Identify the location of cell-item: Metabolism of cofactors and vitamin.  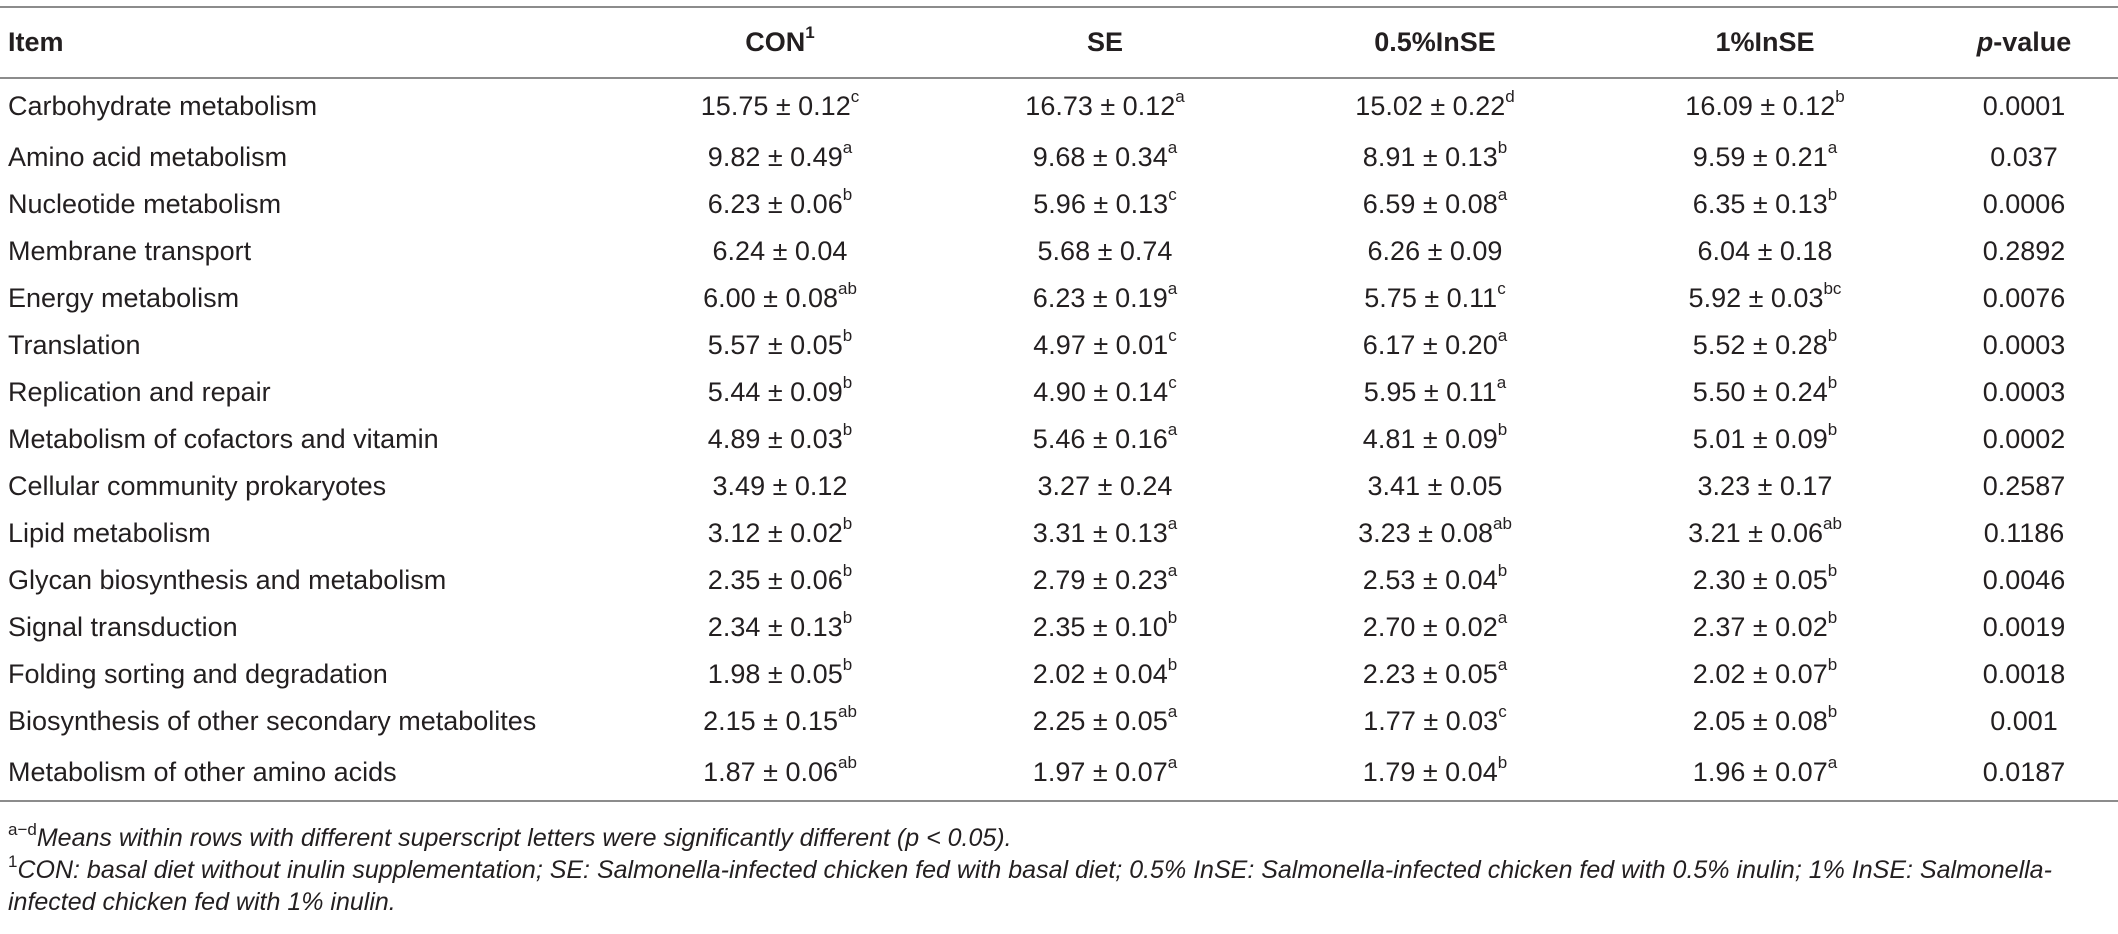
(223, 439).